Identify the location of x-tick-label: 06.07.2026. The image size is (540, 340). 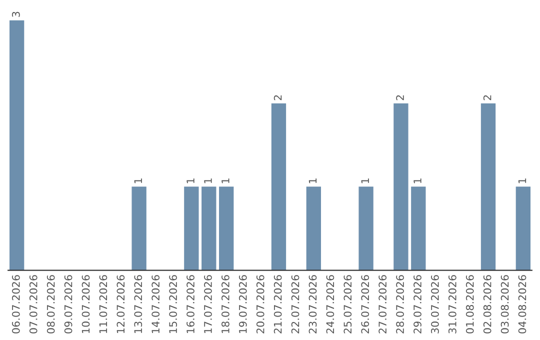
(16, 304).